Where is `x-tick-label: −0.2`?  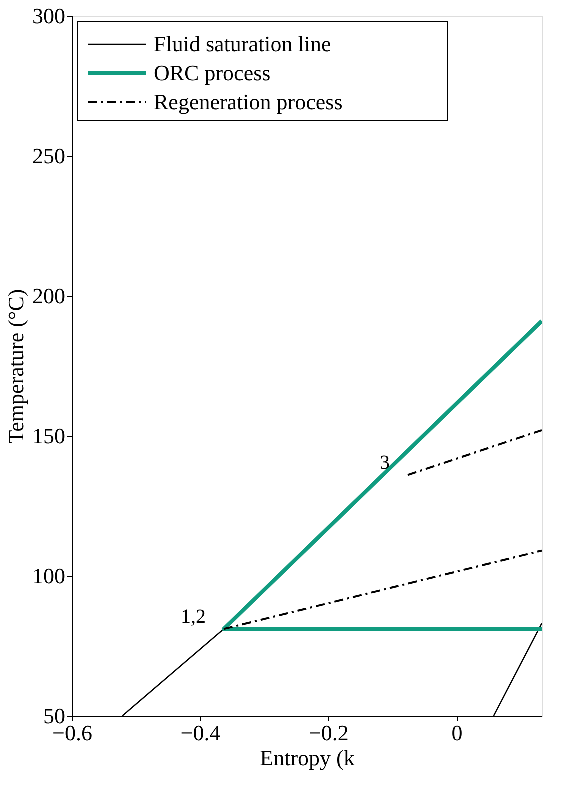 x-tick-label: −0.2 is located at coordinates (329, 733).